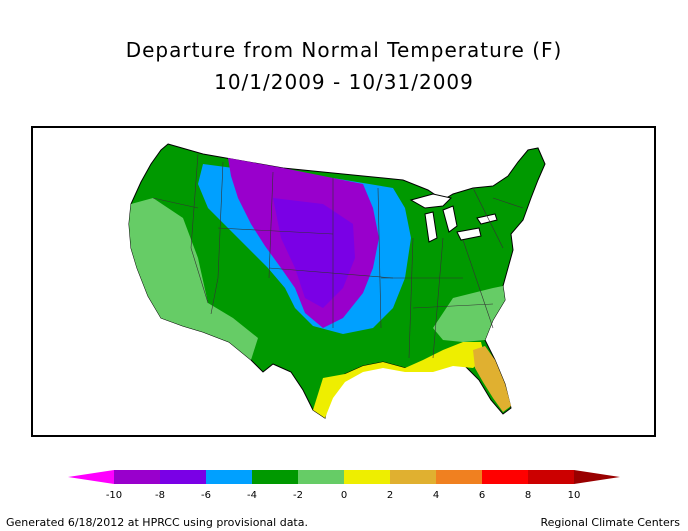 Image resolution: width=688 pixels, height=531 pixels. What do you see at coordinates (399, 380) in the screenshot?
I see `region-yellow-gulf` at bounding box center [399, 380].